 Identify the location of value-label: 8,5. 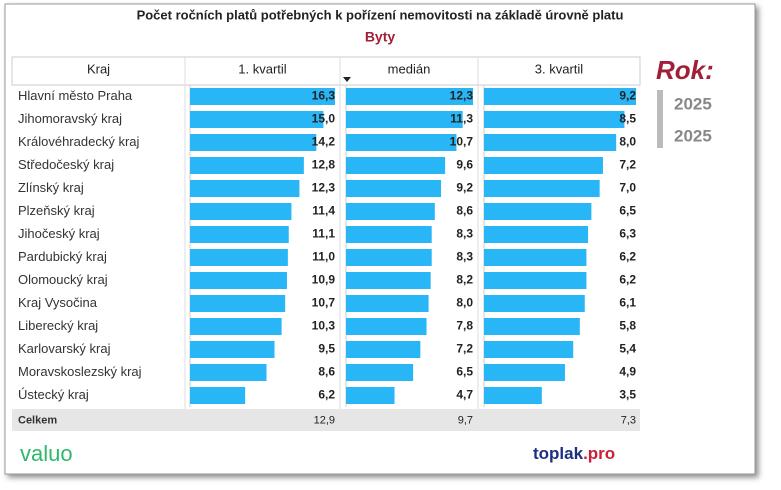
(627, 119).